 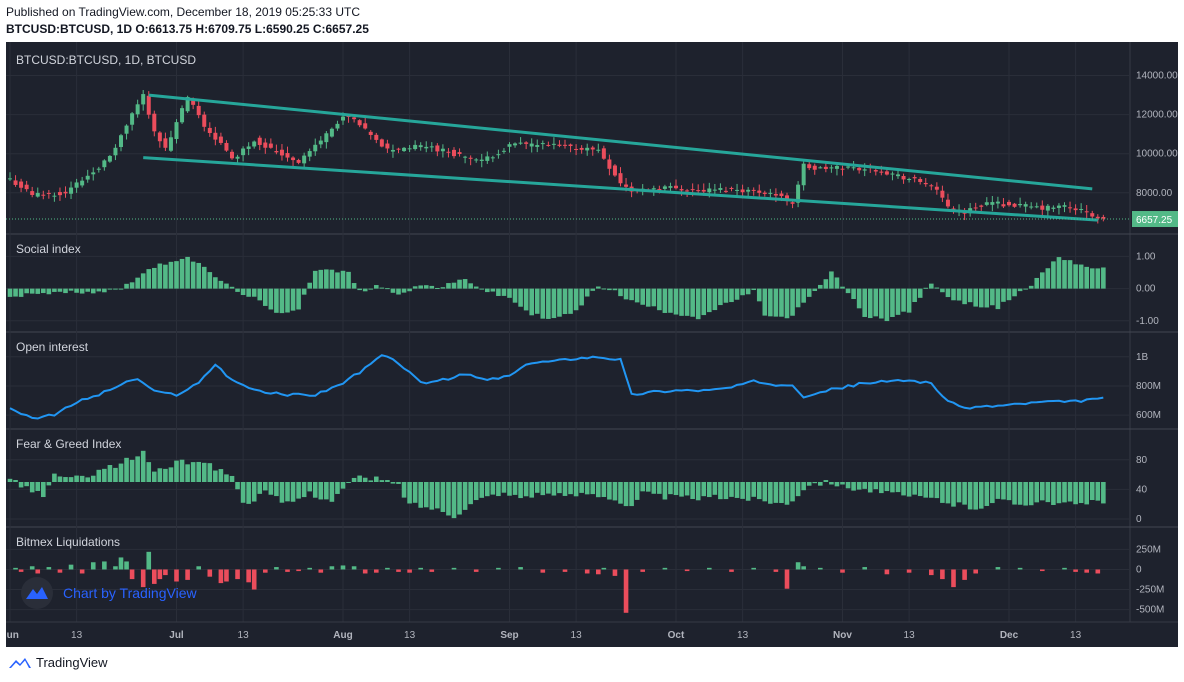 What do you see at coordinates (1139, 519) in the screenshot?
I see `feargreed-tick-label: 0` at bounding box center [1139, 519].